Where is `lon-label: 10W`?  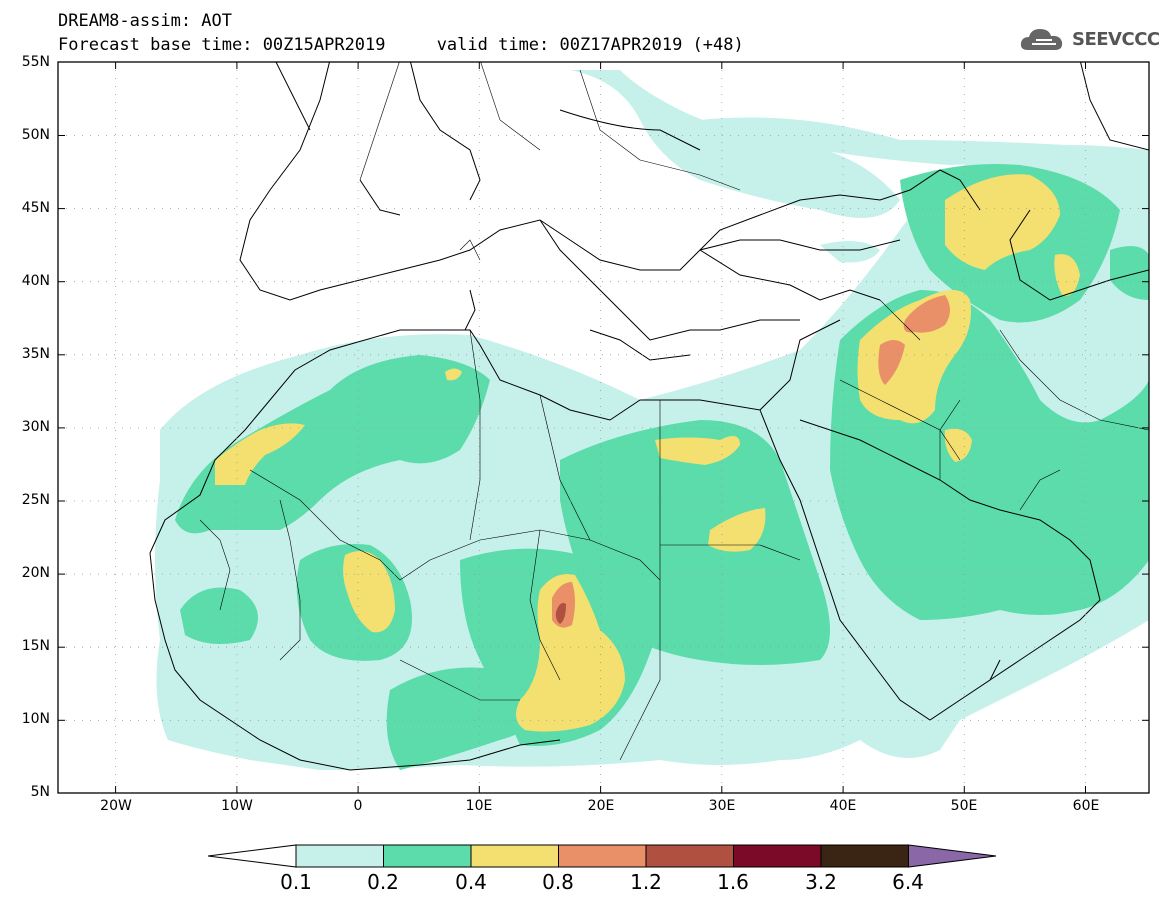 lon-label: 10W is located at coordinates (237, 806).